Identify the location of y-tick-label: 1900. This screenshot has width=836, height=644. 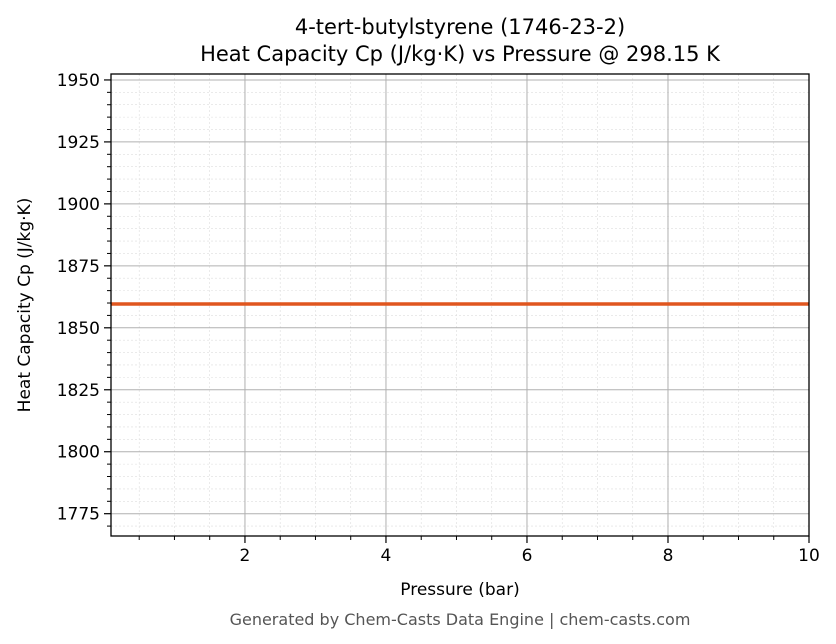
(78, 205).